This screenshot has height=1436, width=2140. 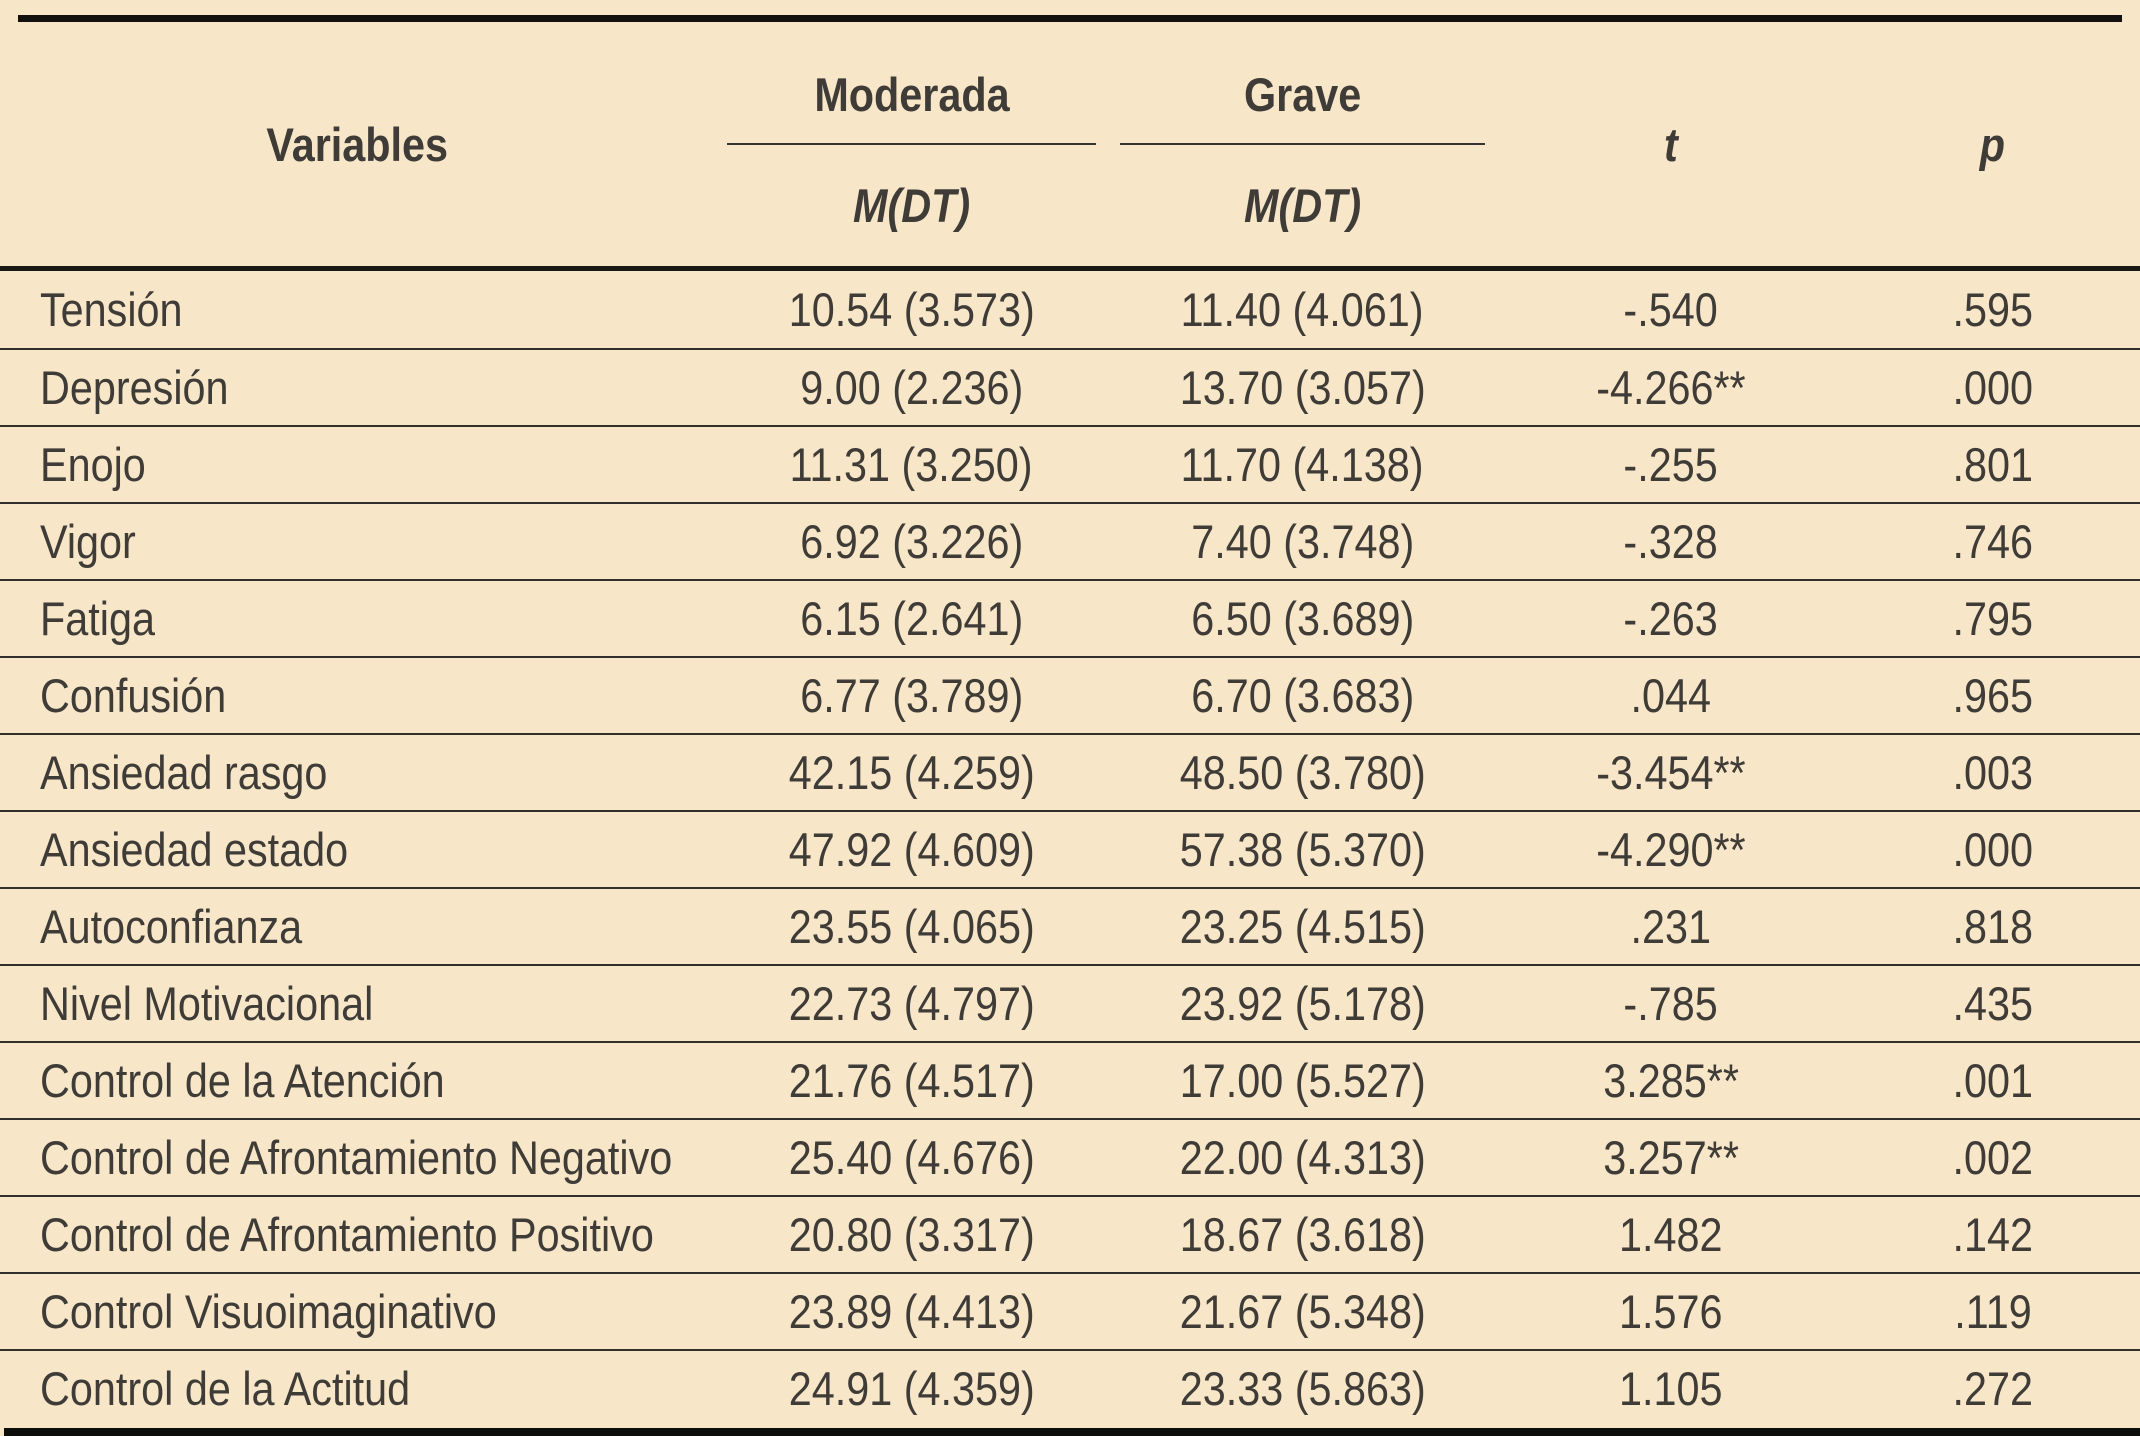 I want to click on p-cell: .435, so click(x=1992, y=1003).